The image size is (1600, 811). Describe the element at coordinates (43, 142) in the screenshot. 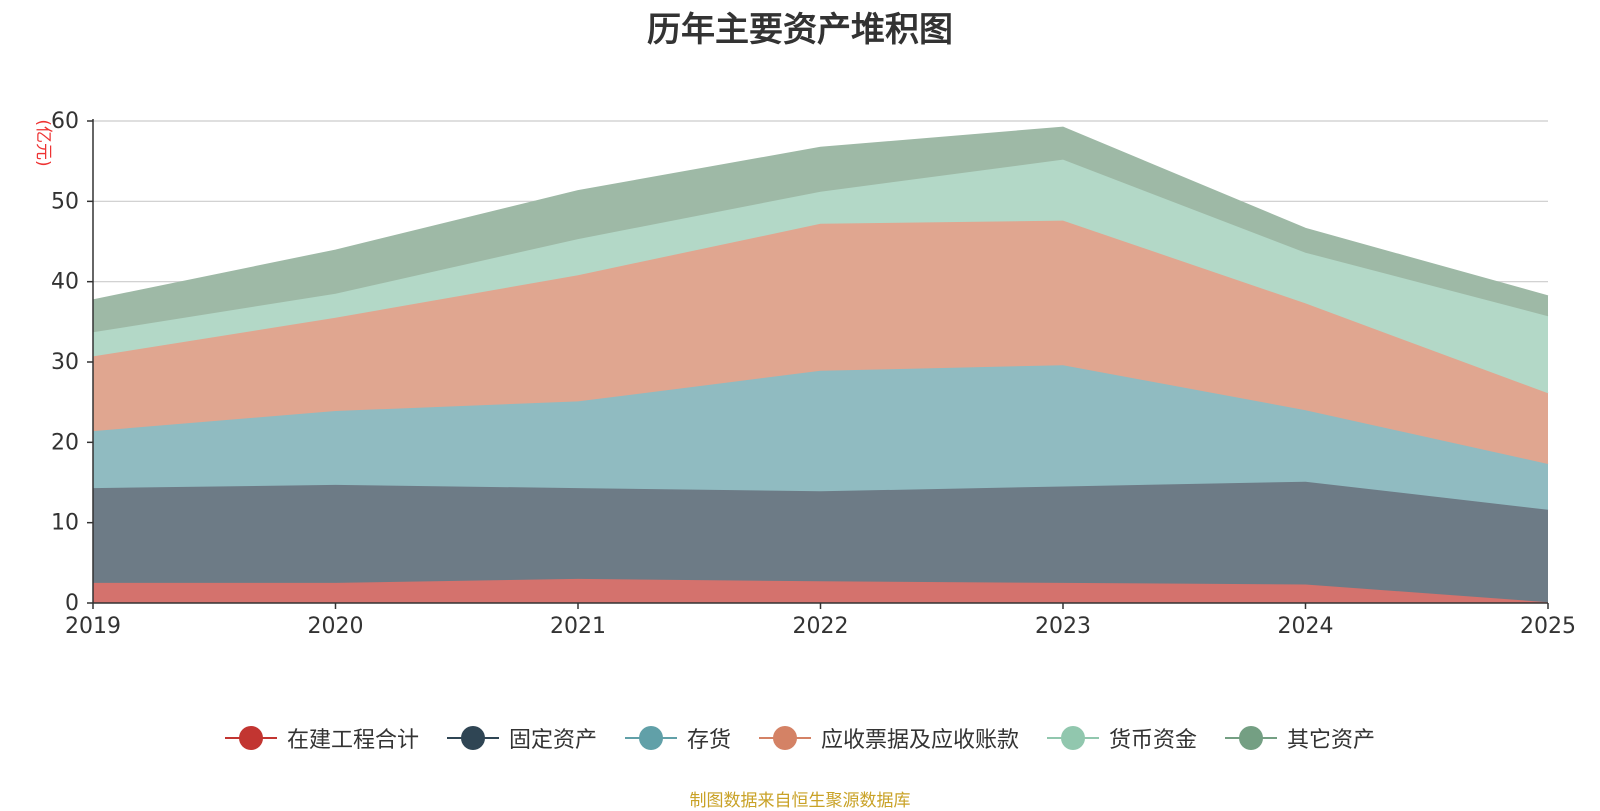

I see `y-axis-label: (亿元)` at that location.